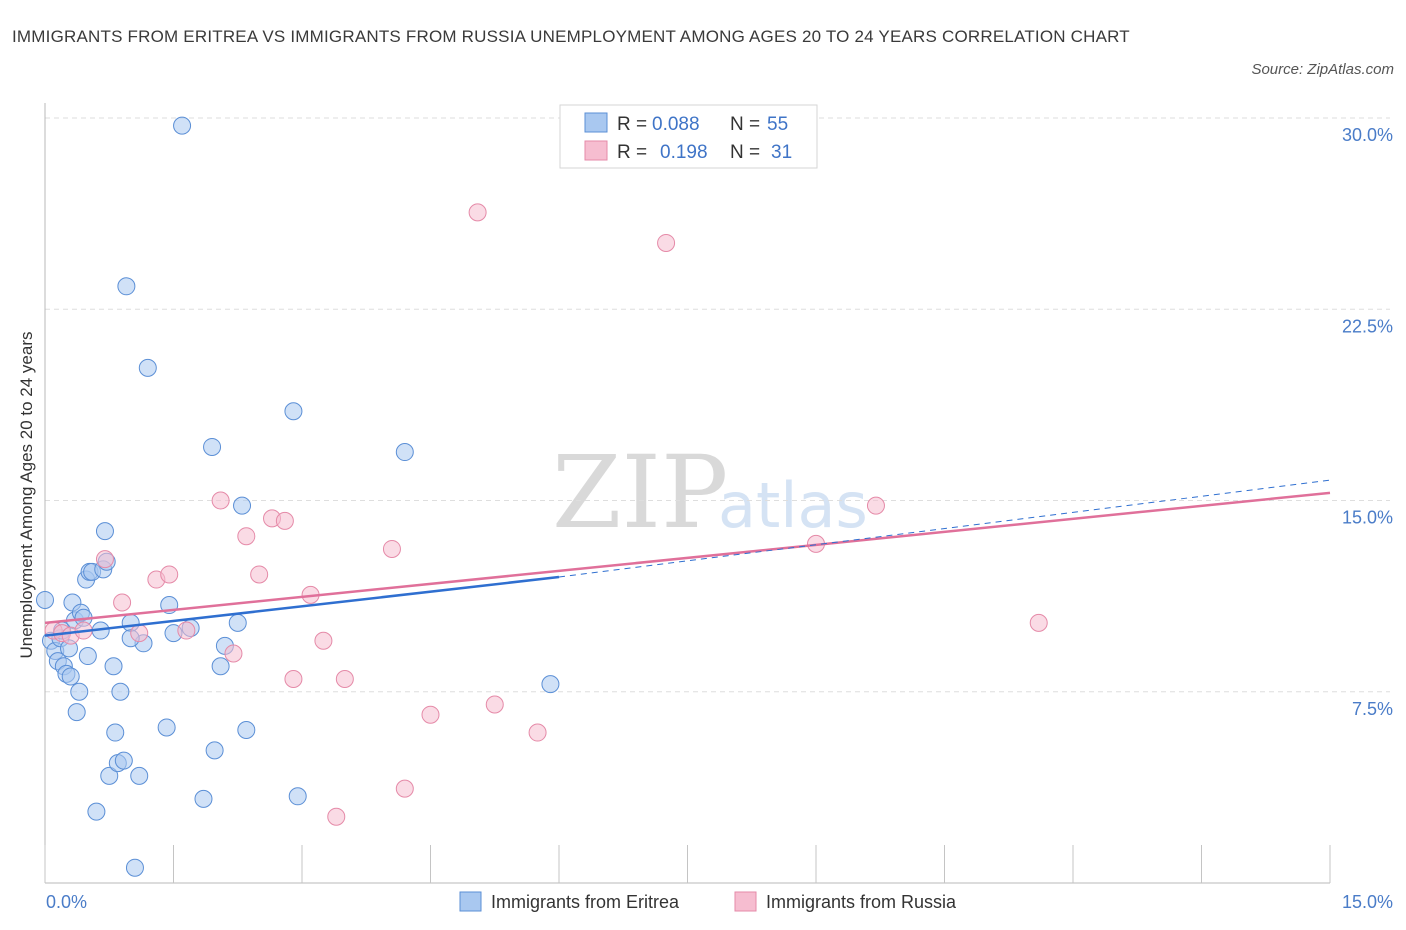 The width and height of the screenshot is (1406, 930). What do you see at coordinates (585, 902) in the screenshot?
I see `bottom-legend-label-eritrea: Immigrants from Eritrea` at bounding box center [585, 902].